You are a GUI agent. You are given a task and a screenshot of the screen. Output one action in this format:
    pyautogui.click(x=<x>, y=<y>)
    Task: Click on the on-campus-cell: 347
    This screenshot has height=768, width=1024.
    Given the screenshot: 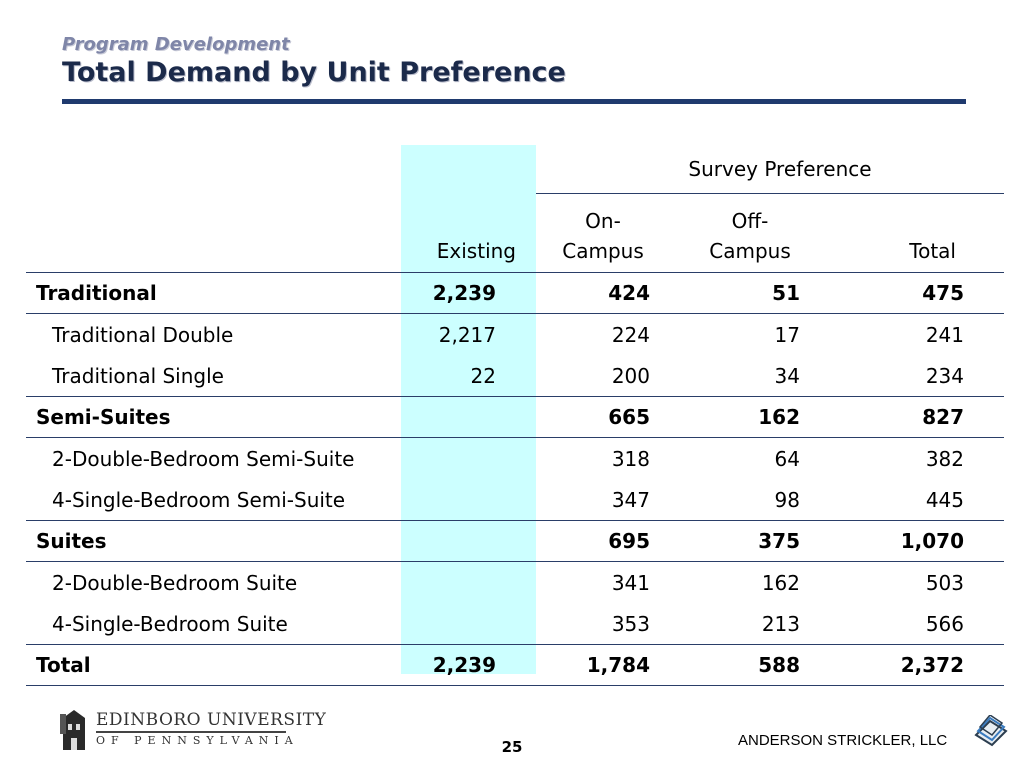 What is the action you would take?
    pyautogui.click(x=603, y=500)
    